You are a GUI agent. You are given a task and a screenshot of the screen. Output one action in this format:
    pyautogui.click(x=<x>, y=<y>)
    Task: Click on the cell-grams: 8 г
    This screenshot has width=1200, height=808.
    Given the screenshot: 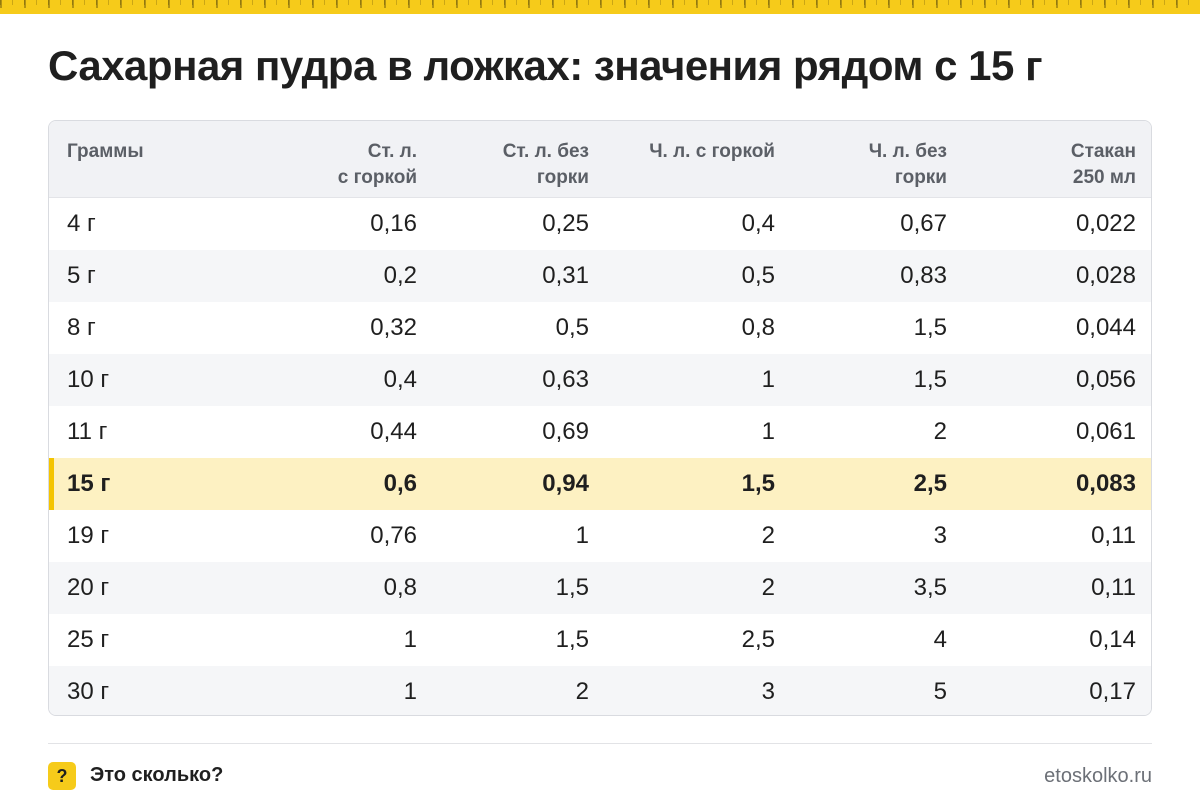 What is the action you would take?
    pyautogui.click(x=81, y=327)
    